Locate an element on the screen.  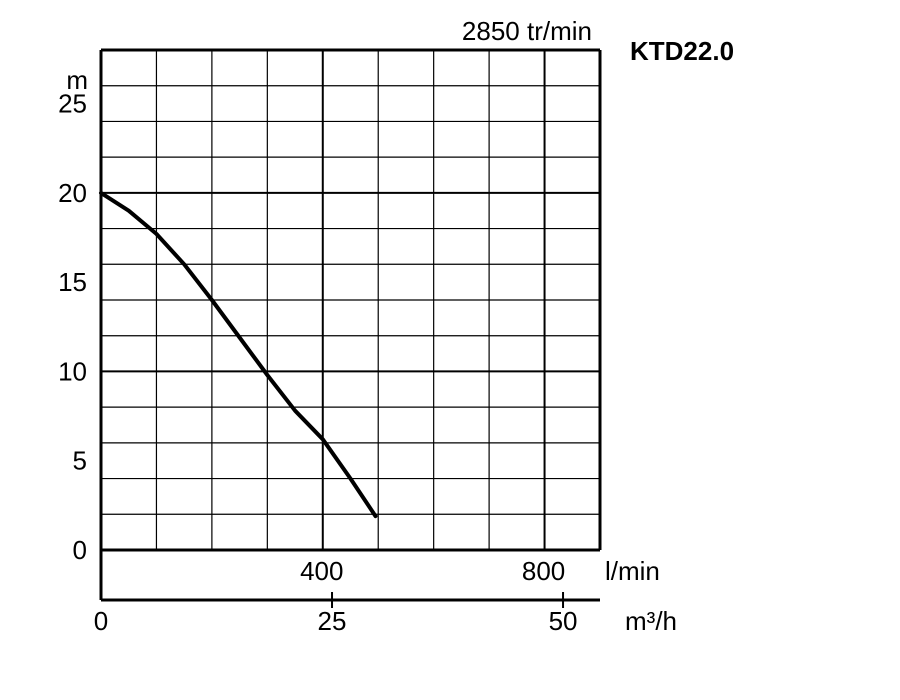
y-tick-label: 25 is located at coordinates (72, 104).